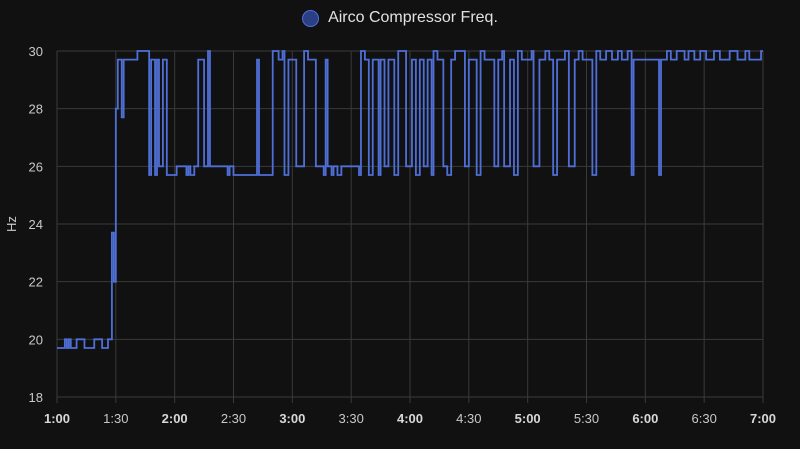  I want to click on x-tick-label: 2:30, so click(233, 418).